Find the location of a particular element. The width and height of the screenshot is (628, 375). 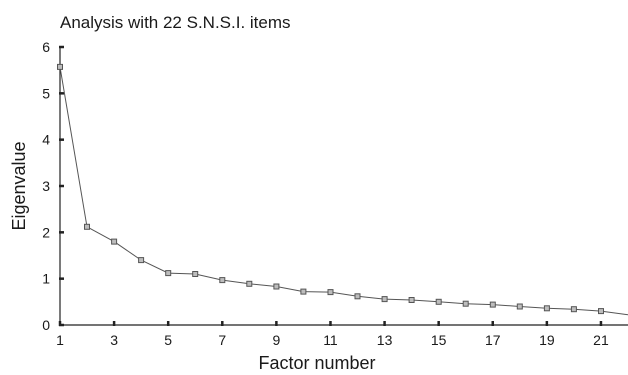

x-tick-label: 15 is located at coordinates (439, 340).